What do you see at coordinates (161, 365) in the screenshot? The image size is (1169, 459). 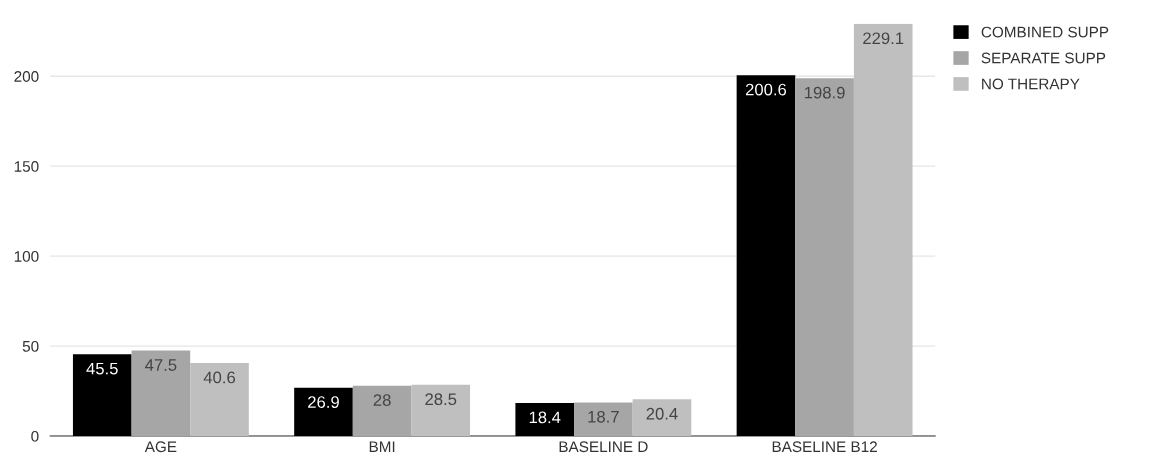 I see `data-label: 47.5` at bounding box center [161, 365].